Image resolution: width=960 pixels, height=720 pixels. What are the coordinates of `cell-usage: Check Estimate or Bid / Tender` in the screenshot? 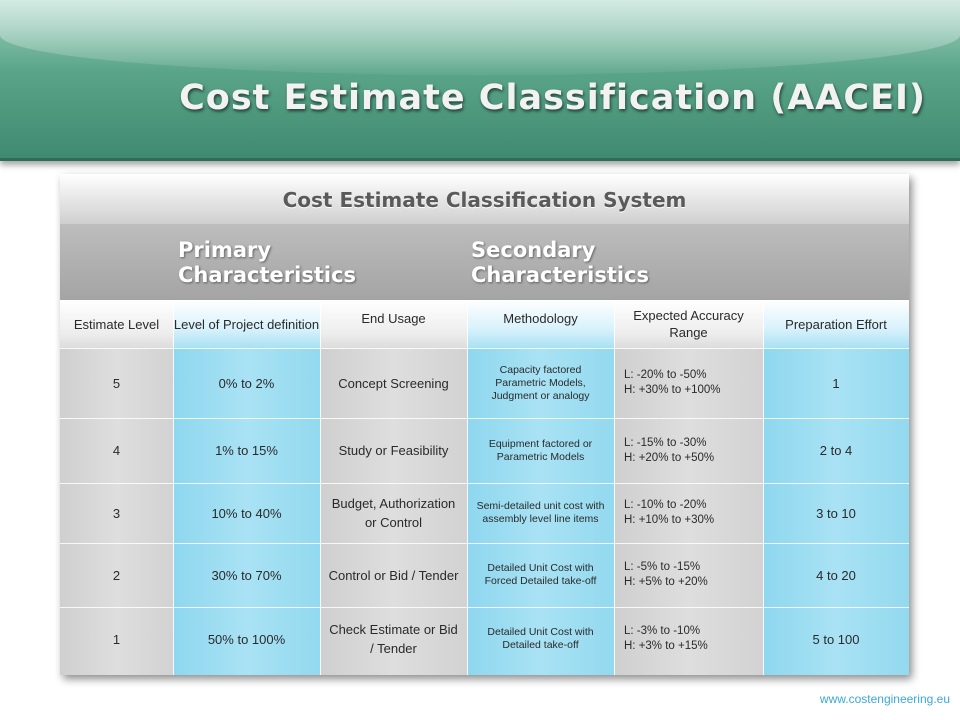 It's located at (393, 639).